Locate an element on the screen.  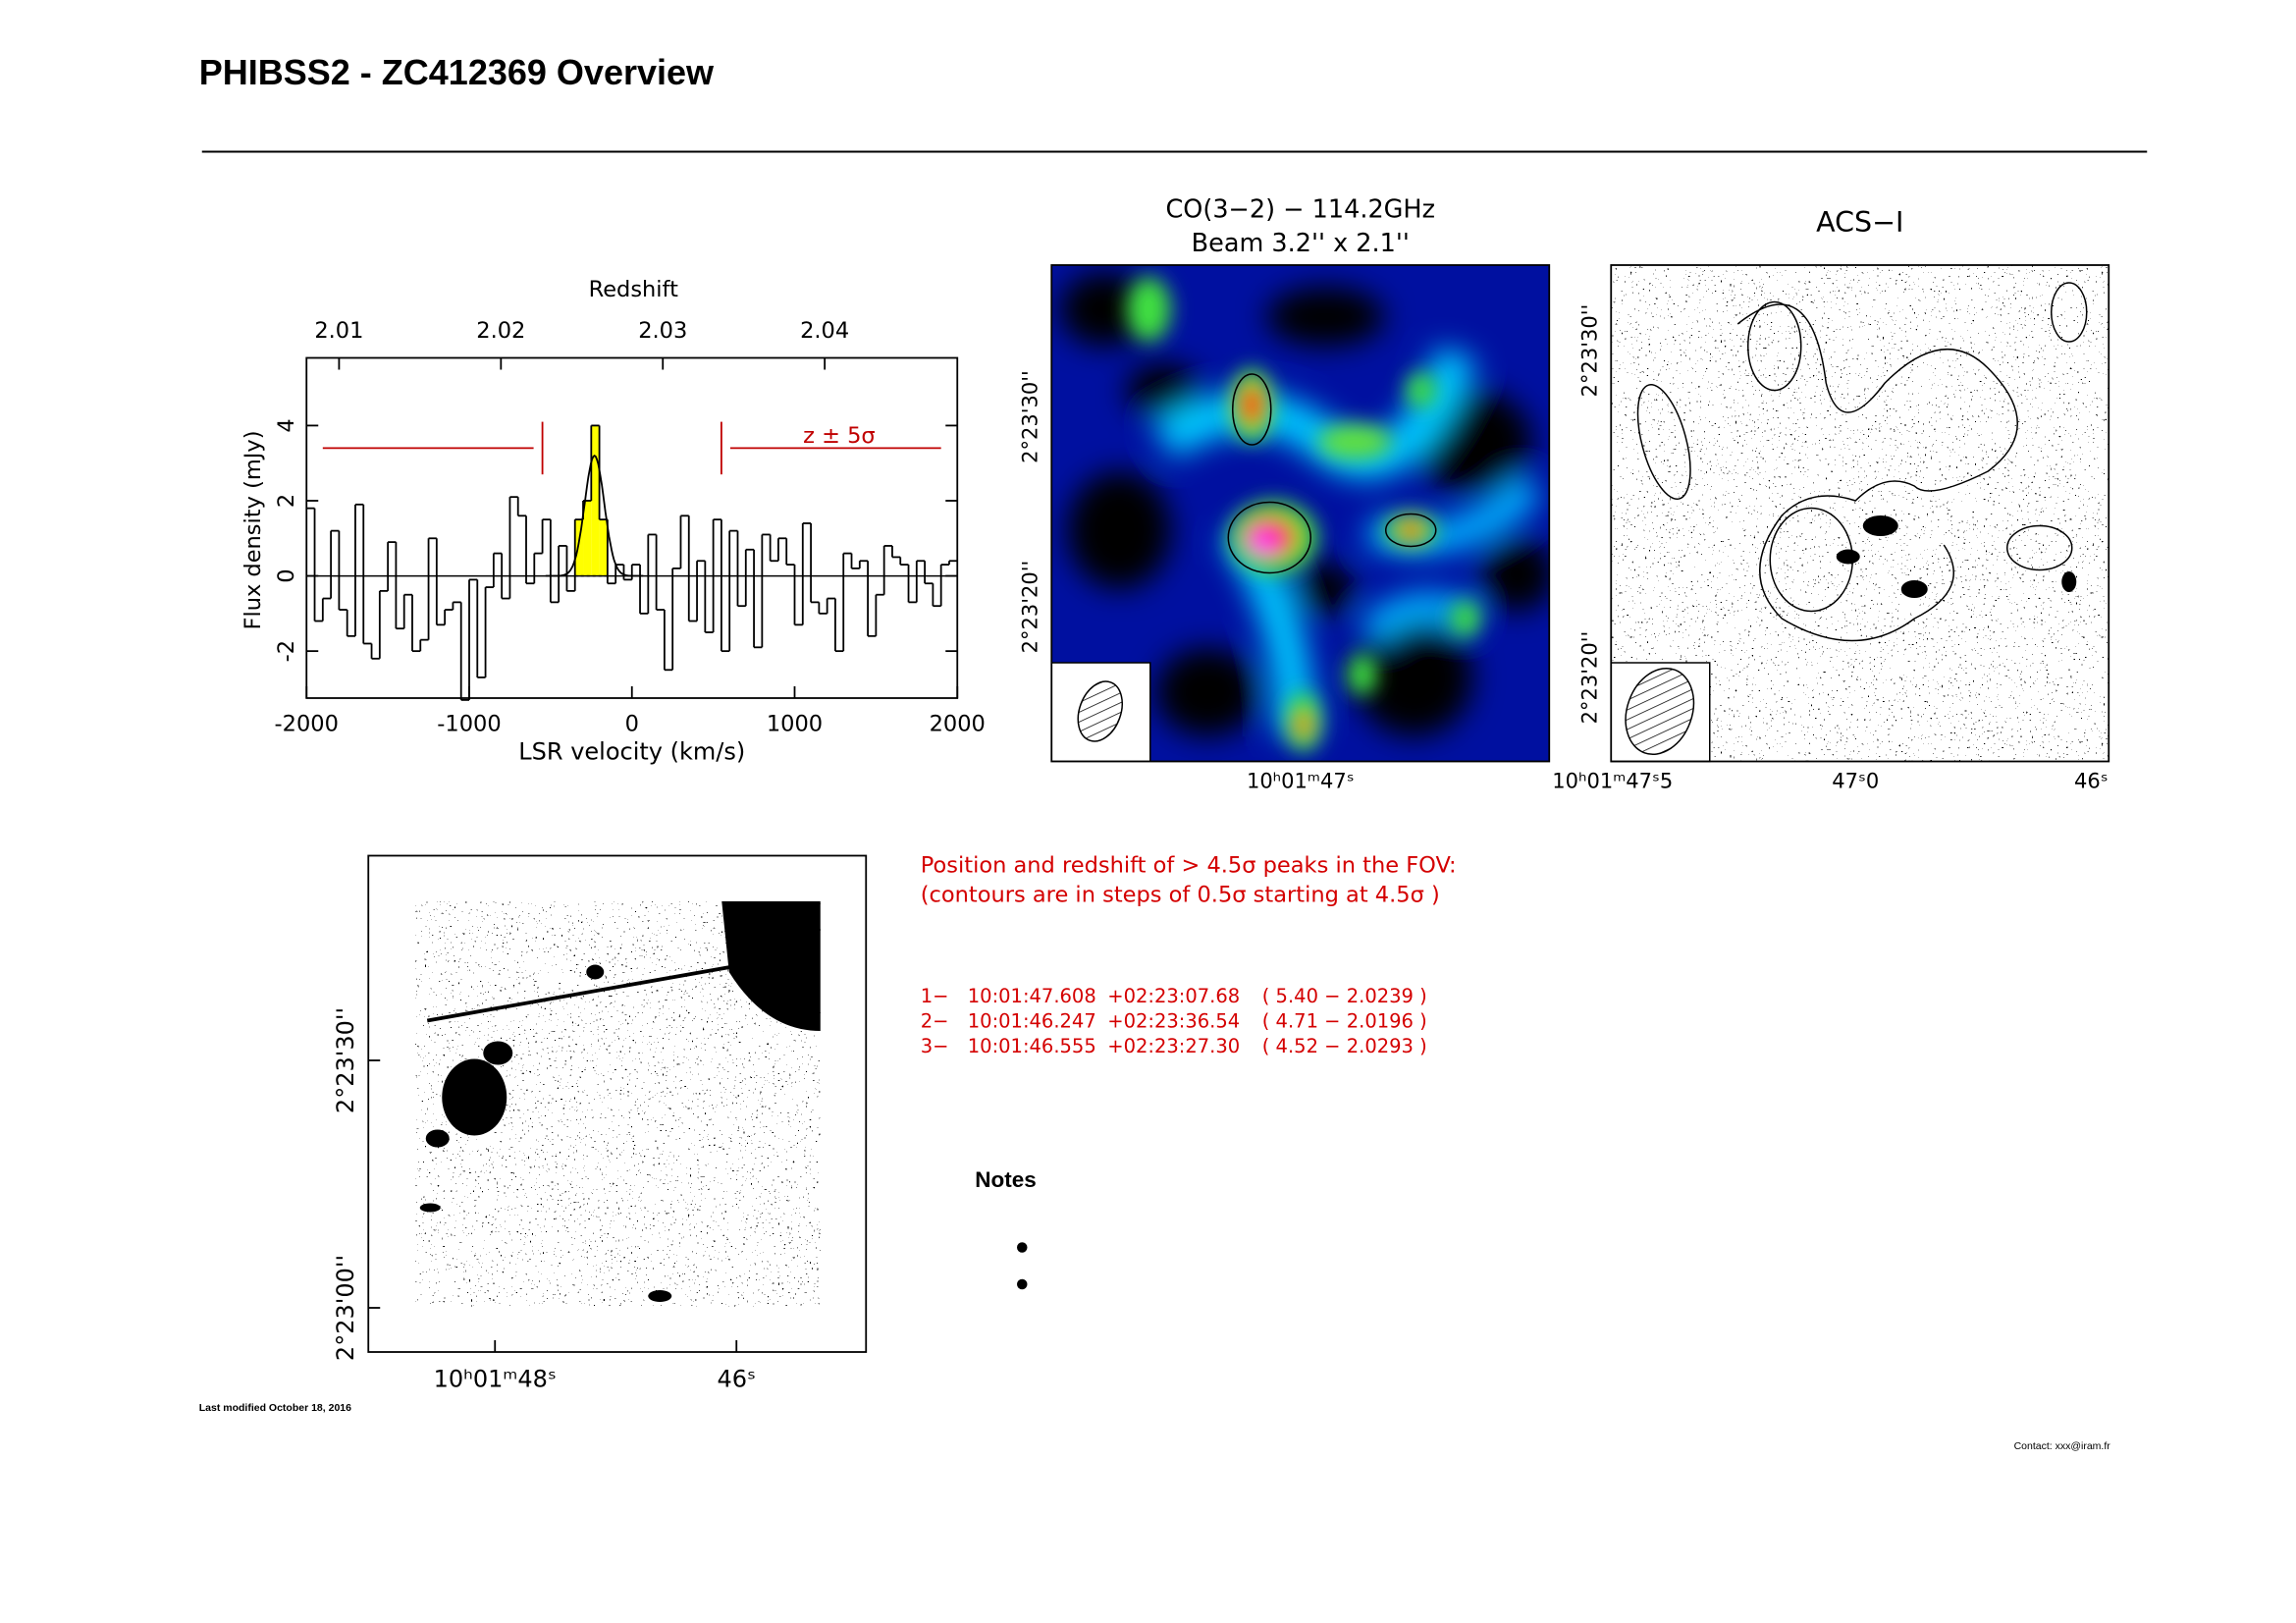
footer-contact: Contact: xxx@iram.fr is located at coordinates (2062, 1446).